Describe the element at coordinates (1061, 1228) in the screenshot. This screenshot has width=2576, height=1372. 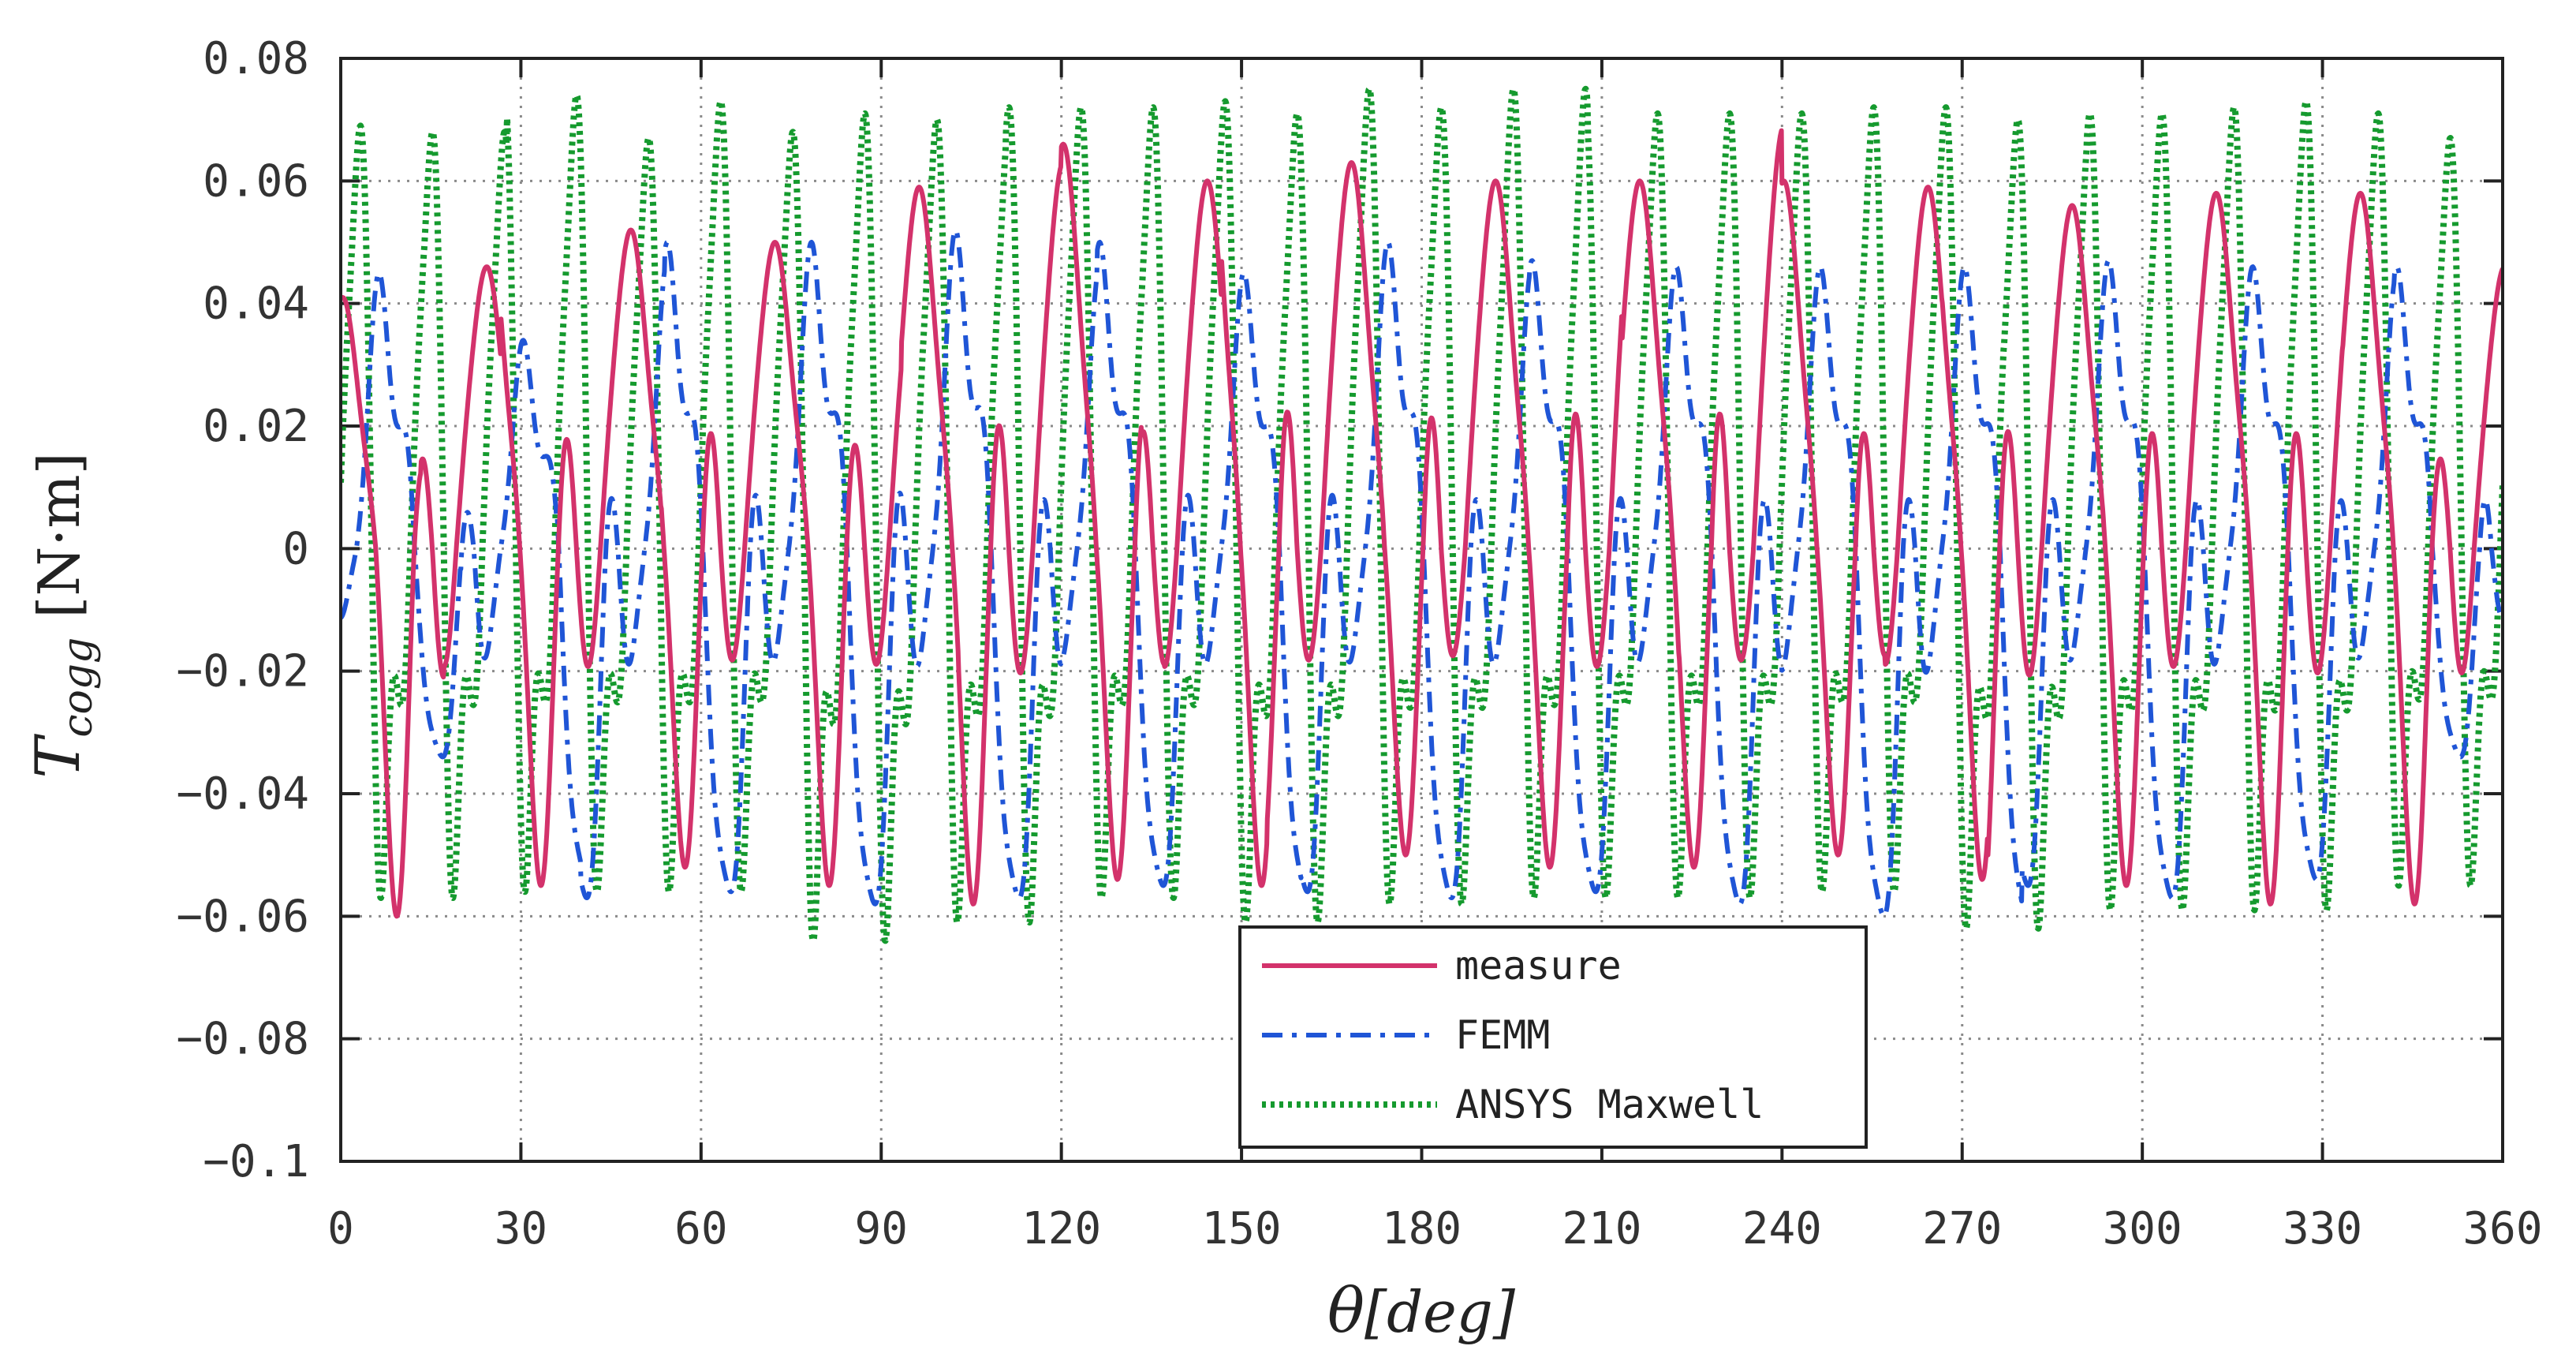
I see `x-tick-label: 120` at that location.